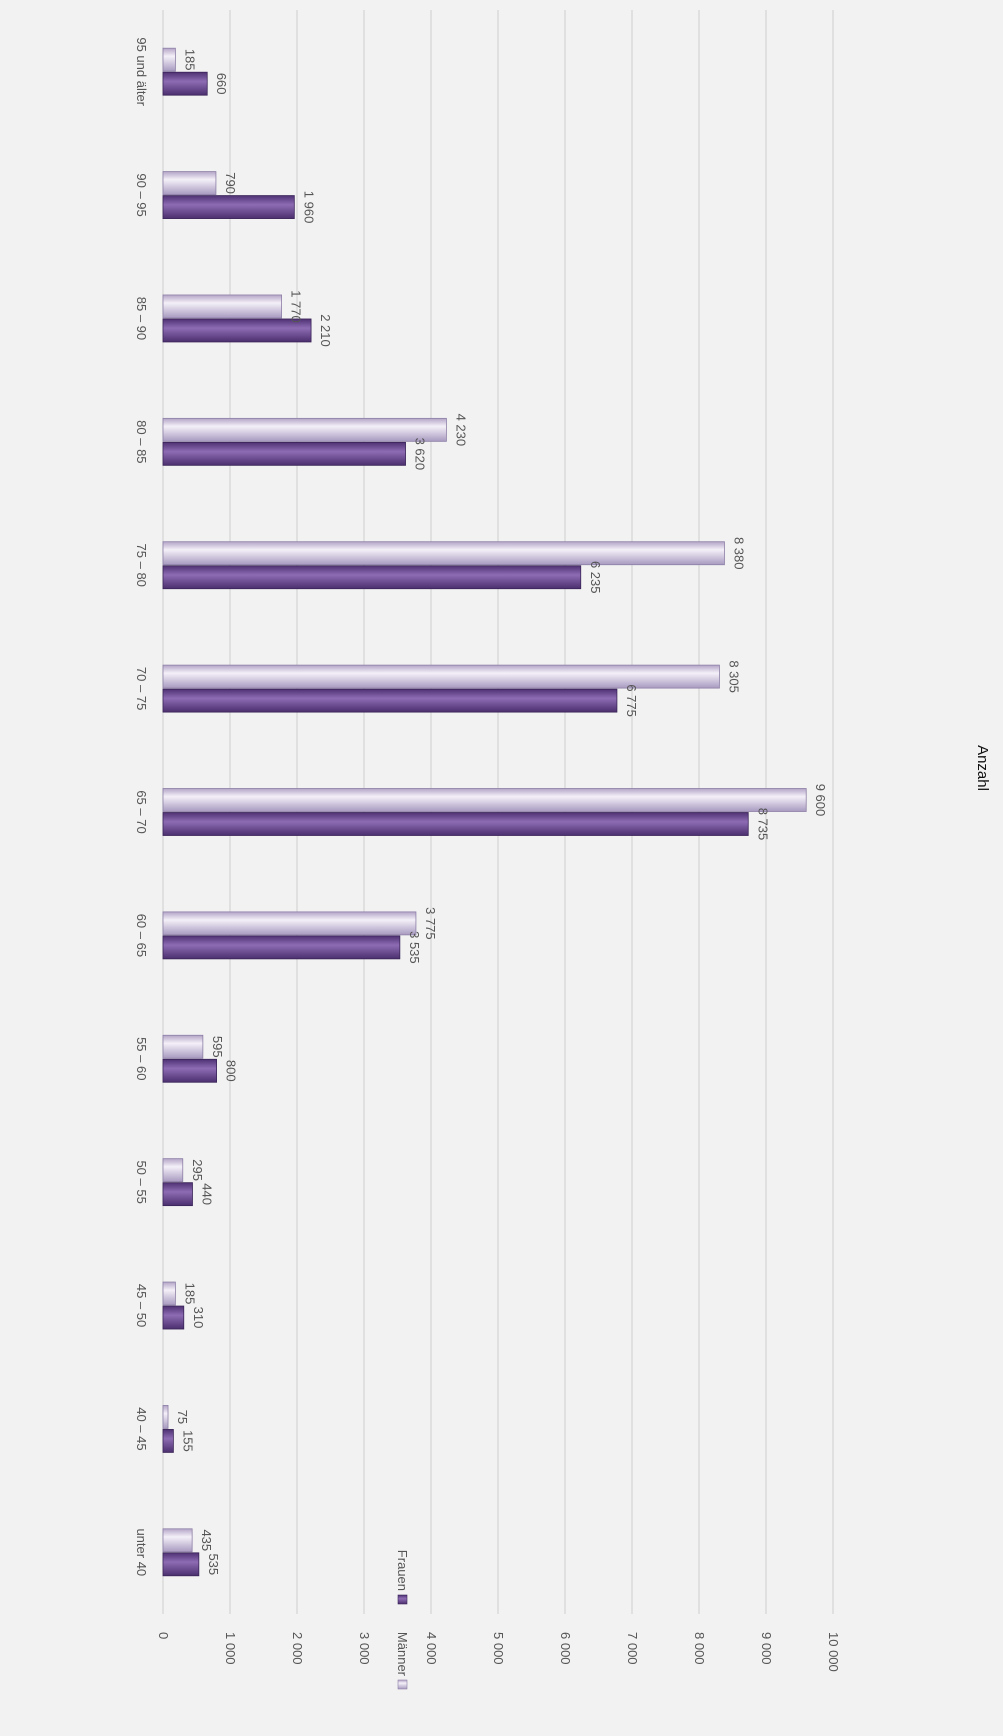 This screenshot has height=1736, width=1003. Describe the element at coordinates (431, 1648) in the screenshot. I see `y-tick-label: 4 000` at that location.